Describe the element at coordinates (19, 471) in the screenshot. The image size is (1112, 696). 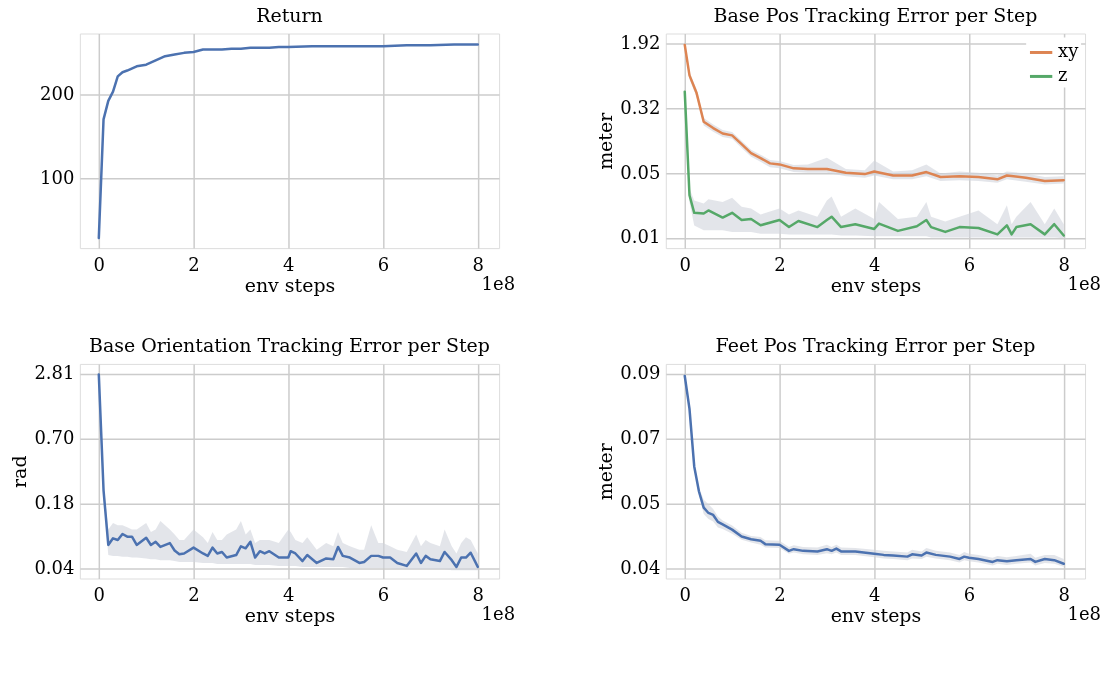
I see `y-axis-title: rad` at that location.